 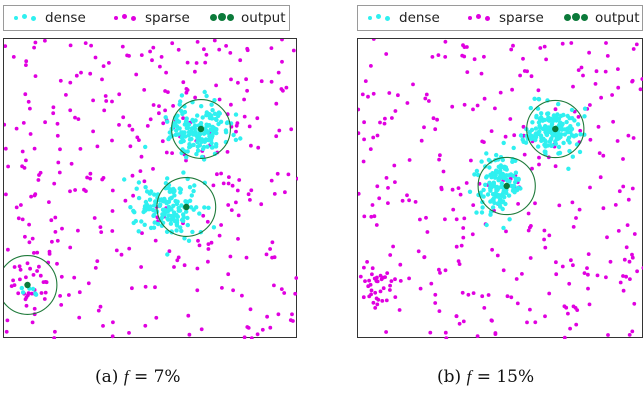 I want to click on output-marker-icon, so click(x=576, y=18).